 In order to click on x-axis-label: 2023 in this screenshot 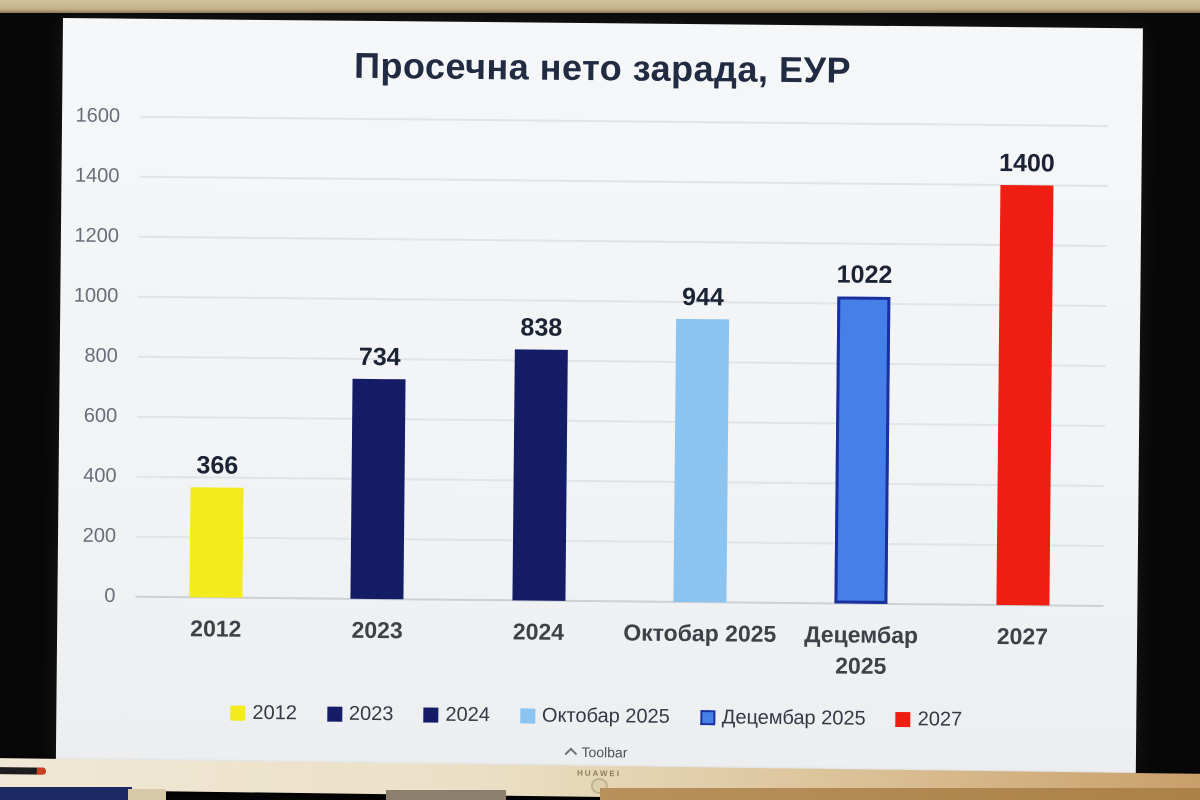, I will do `click(377, 630)`.